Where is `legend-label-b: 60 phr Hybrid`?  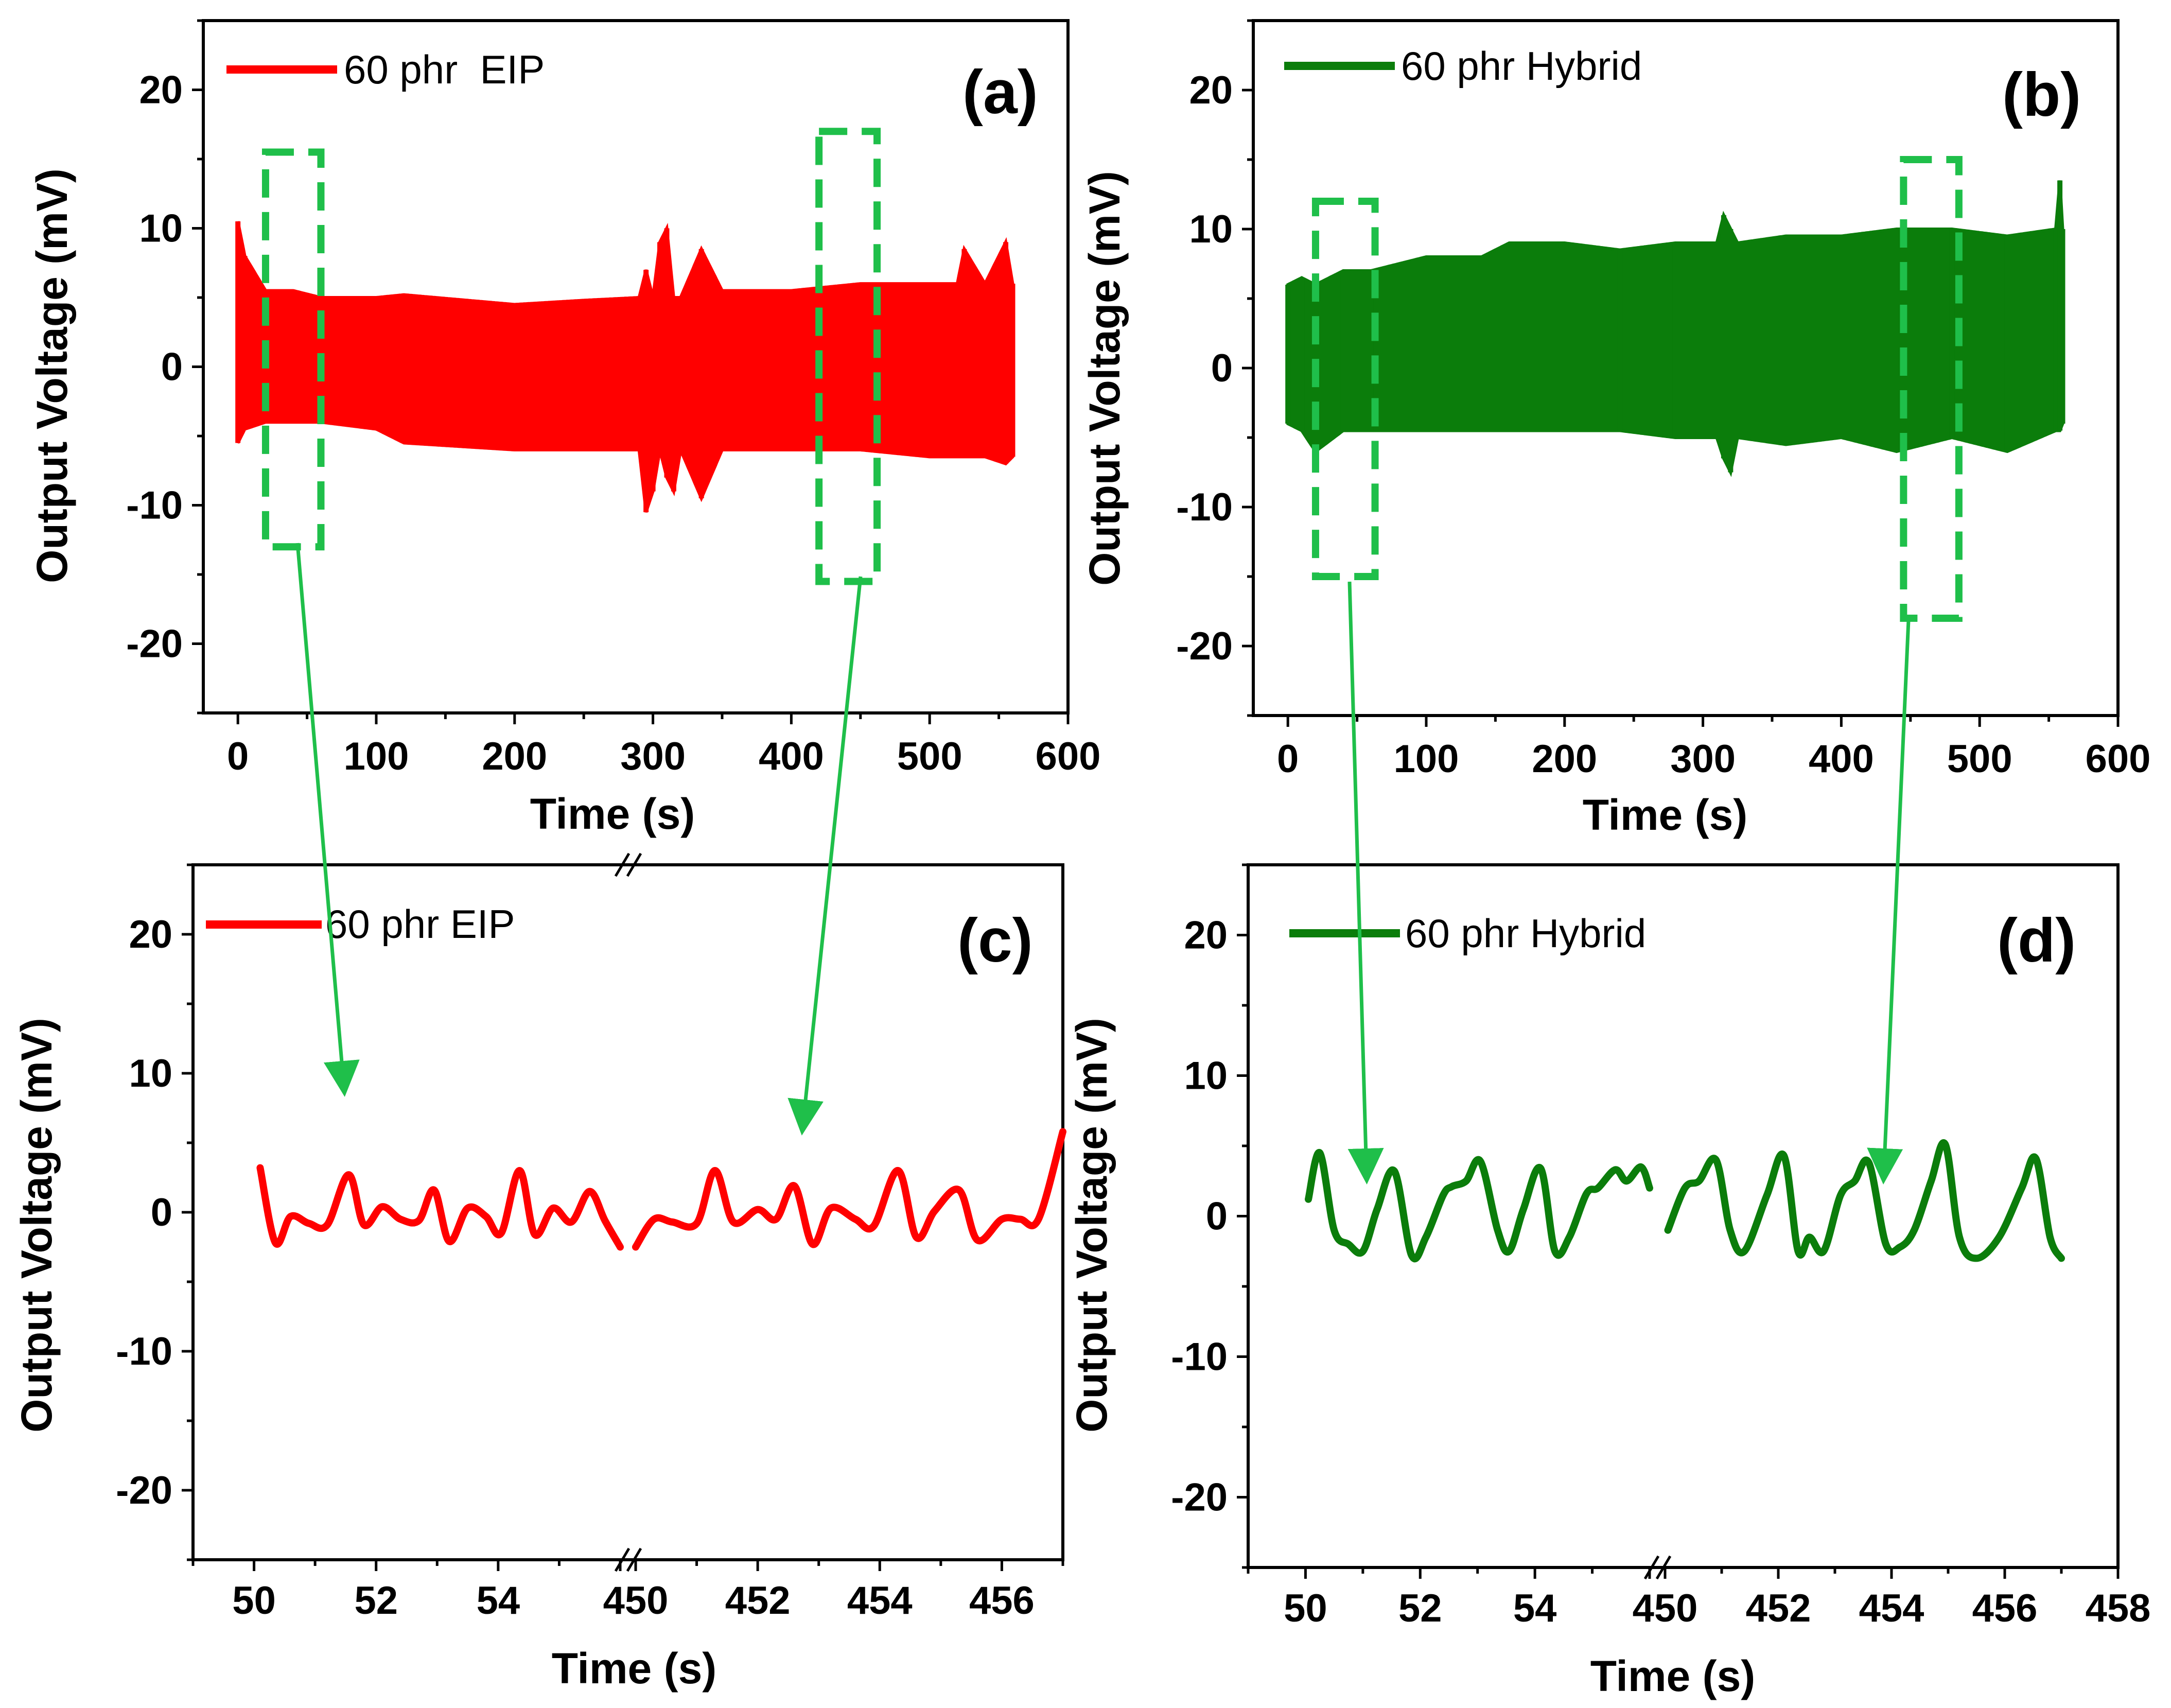 legend-label-b: 60 phr Hybrid is located at coordinates (1521, 66).